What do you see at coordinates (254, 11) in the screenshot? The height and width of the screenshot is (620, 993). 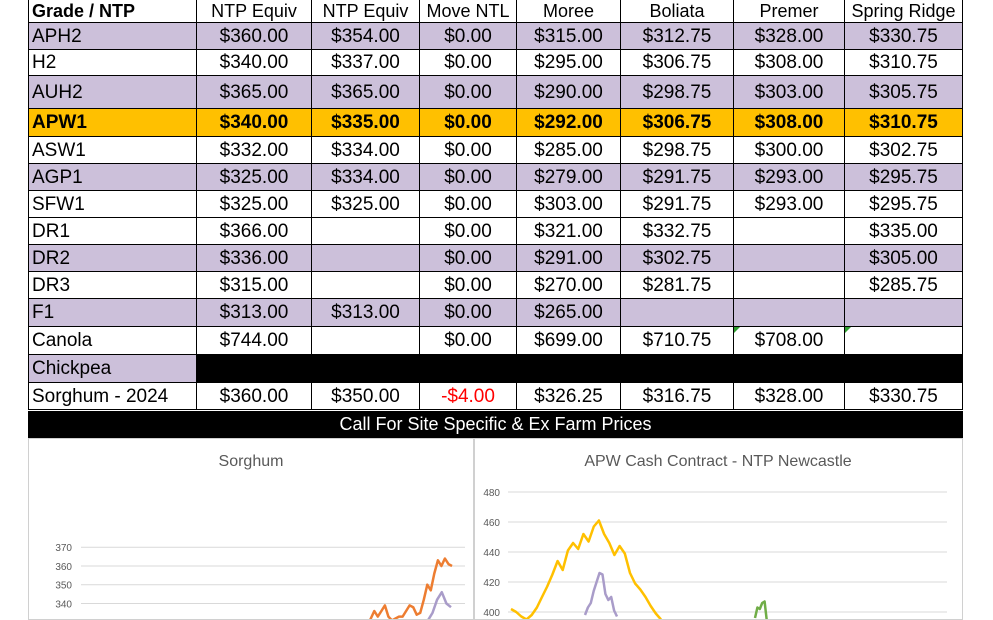 I see `column-header: NTP Equiv` at bounding box center [254, 11].